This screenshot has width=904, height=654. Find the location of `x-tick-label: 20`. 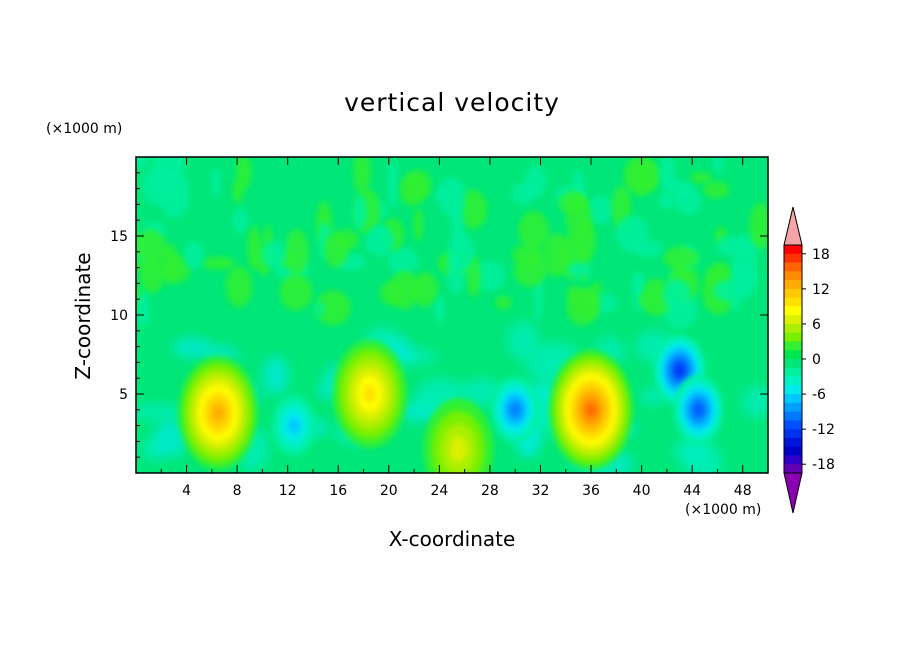

x-tick-label: 20 is located at coordinates (389, 491).